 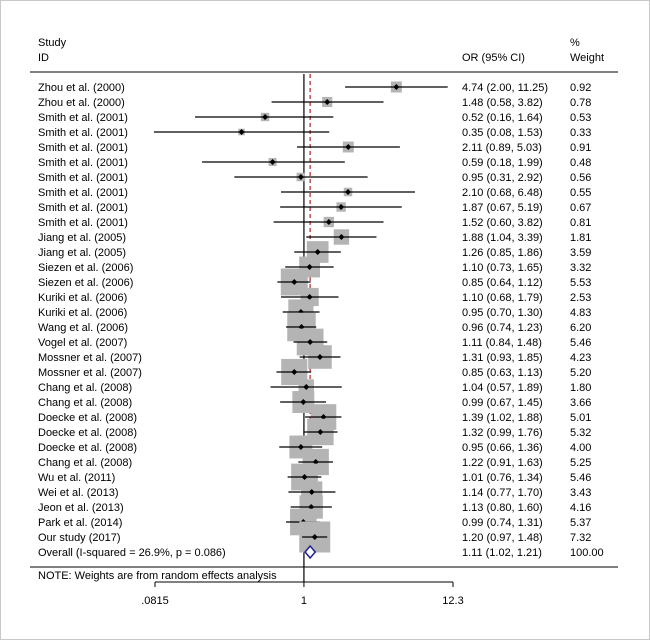 What do you see at coordinates (580, 208) in the screenshot?
I see `study-weight: 0.67` at bounding box center [580, 208].